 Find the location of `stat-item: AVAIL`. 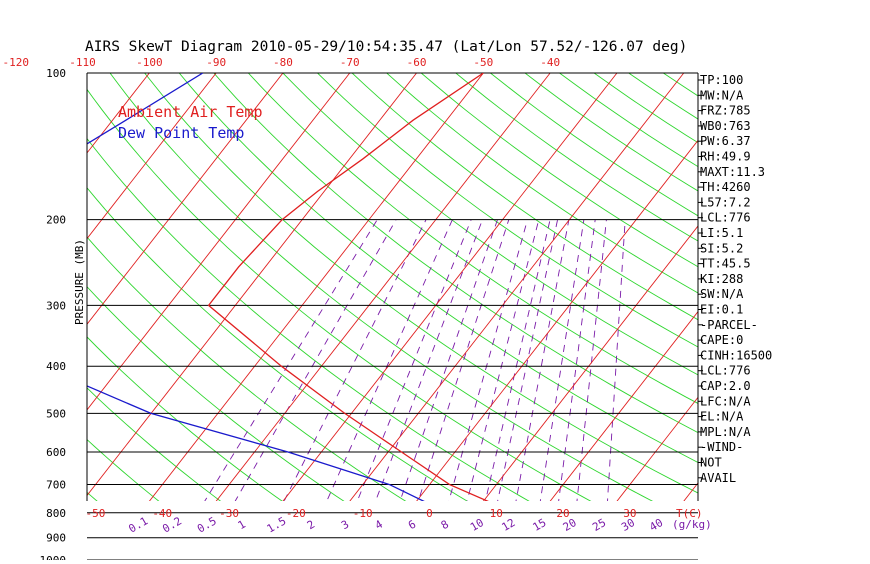

stat-item: AVAIL is located at coordinates (718, 478).